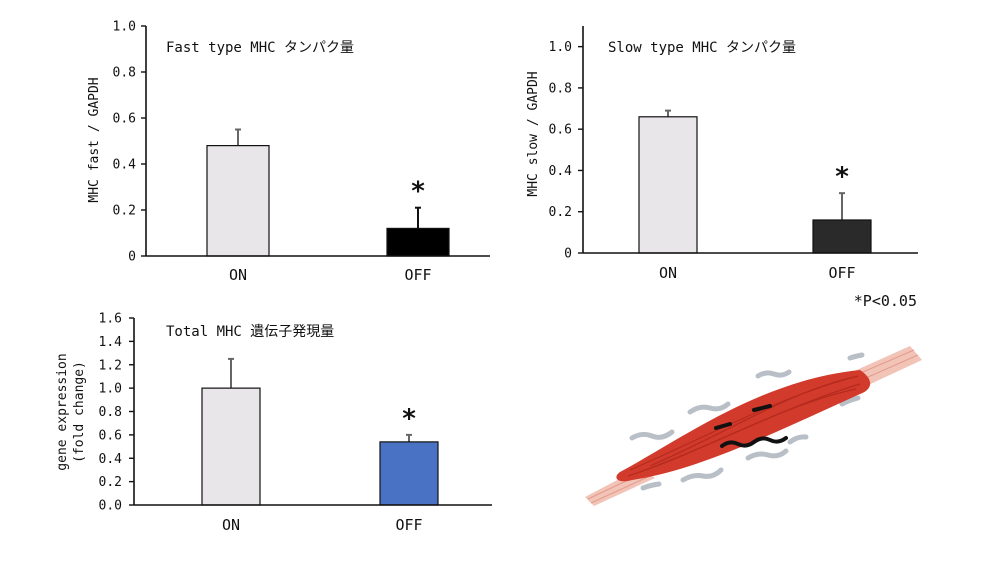  Describe the element at coordinates (885, 301) in the screenshot. I see `significance-footnote: *P<0.05` at that location.